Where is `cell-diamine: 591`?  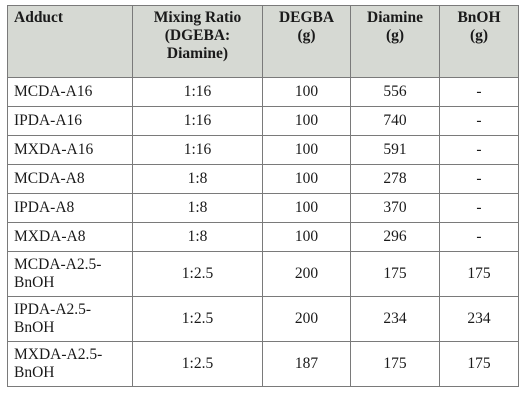 cell-diamine: 591 is located at coordinates (395, 150).